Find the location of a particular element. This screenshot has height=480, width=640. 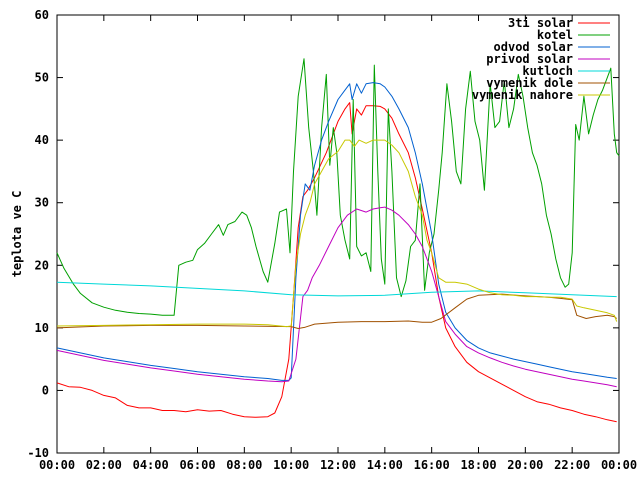

legend-label: vymenik nahore is located at coordinates (522, 95).